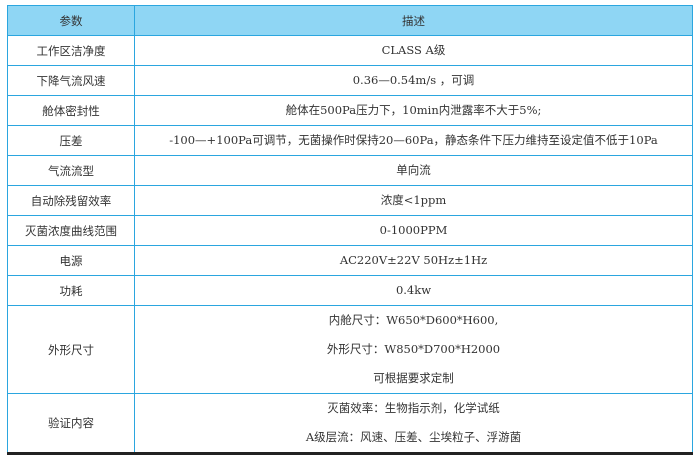  Describe the element at coordinates (413, 20) in the screenshot. I see `header-desc: 描述` at that location.